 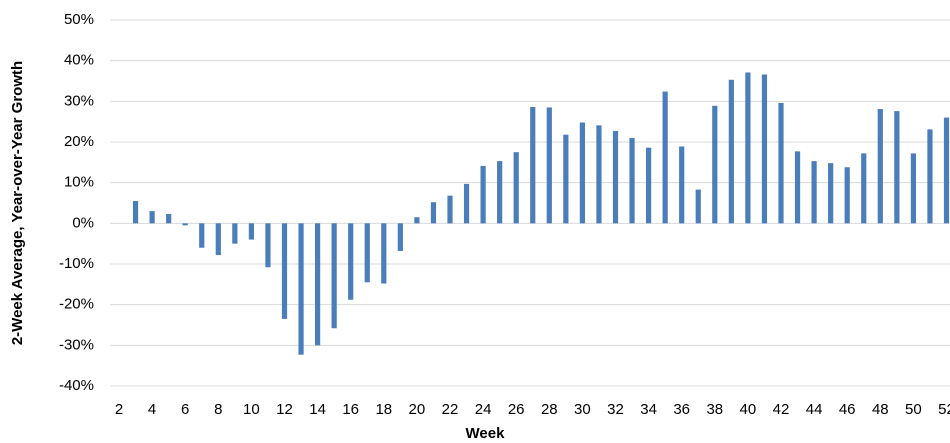 I want to click on x-tick-label: 50, so click(x=913, y=409).